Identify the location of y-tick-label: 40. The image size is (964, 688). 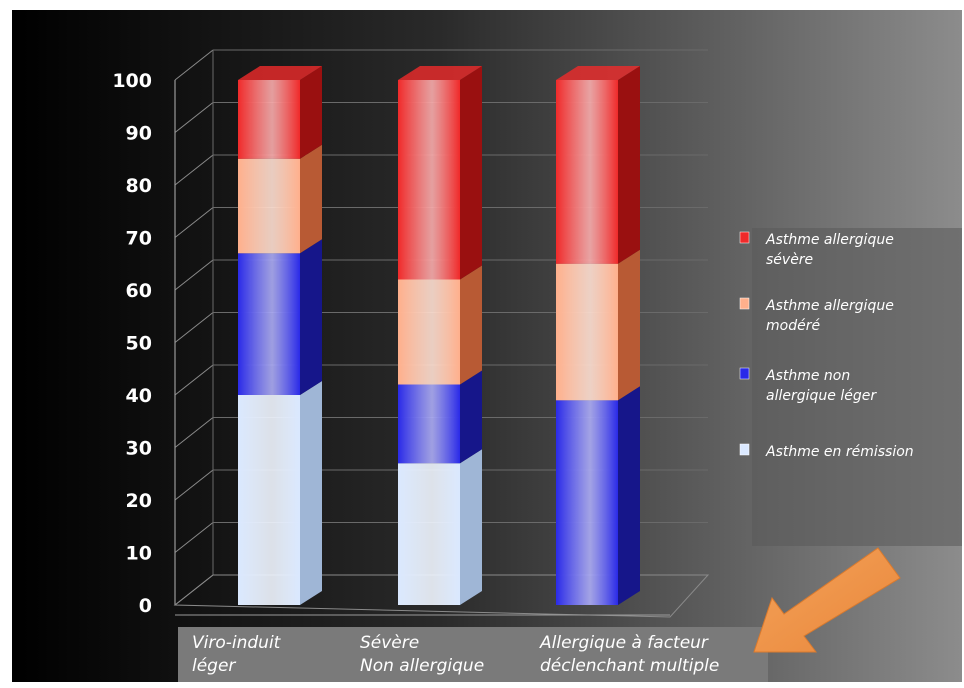
(139, 396).